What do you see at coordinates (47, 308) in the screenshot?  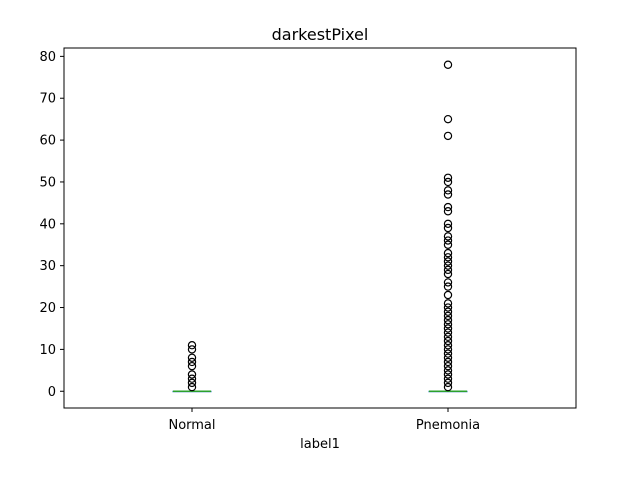 I see `y-tick-label: 20` at bounding box center [47, 308].